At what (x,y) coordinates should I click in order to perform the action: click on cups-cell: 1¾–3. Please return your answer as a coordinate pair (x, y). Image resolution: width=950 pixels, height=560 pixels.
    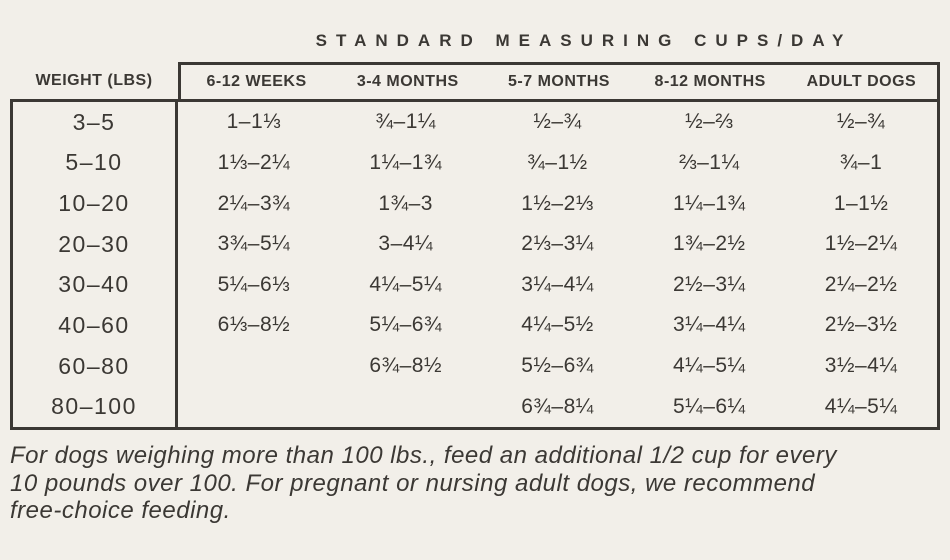
    Looking at the image, I should click on (405, 203).